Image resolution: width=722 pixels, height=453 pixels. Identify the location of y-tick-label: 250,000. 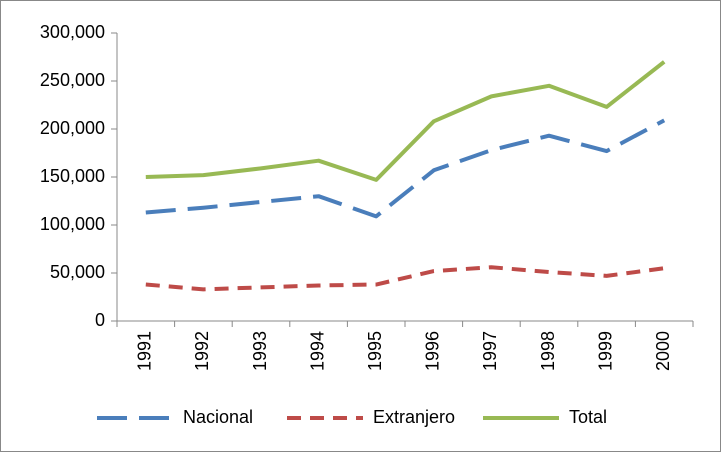
(72, 80).